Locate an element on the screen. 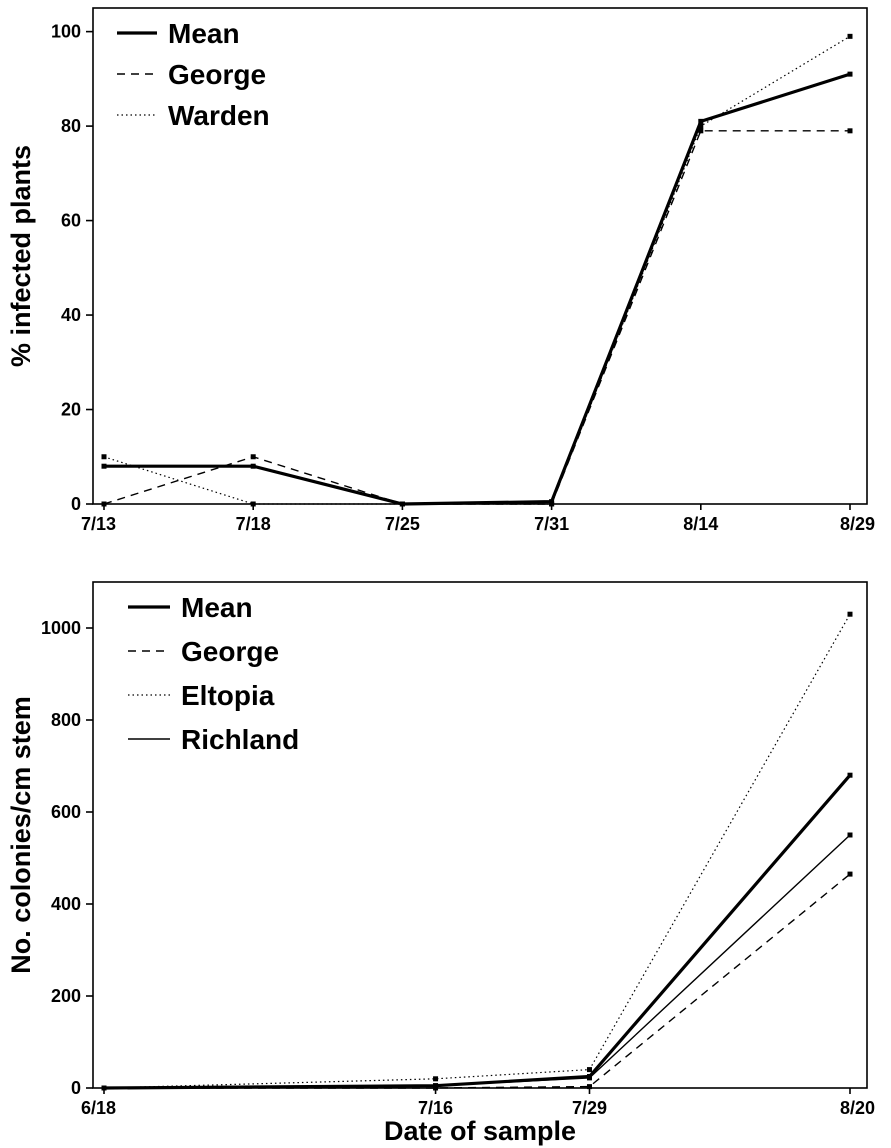  x-axis-label: Date of sample is located at coordinates (480, 1131).